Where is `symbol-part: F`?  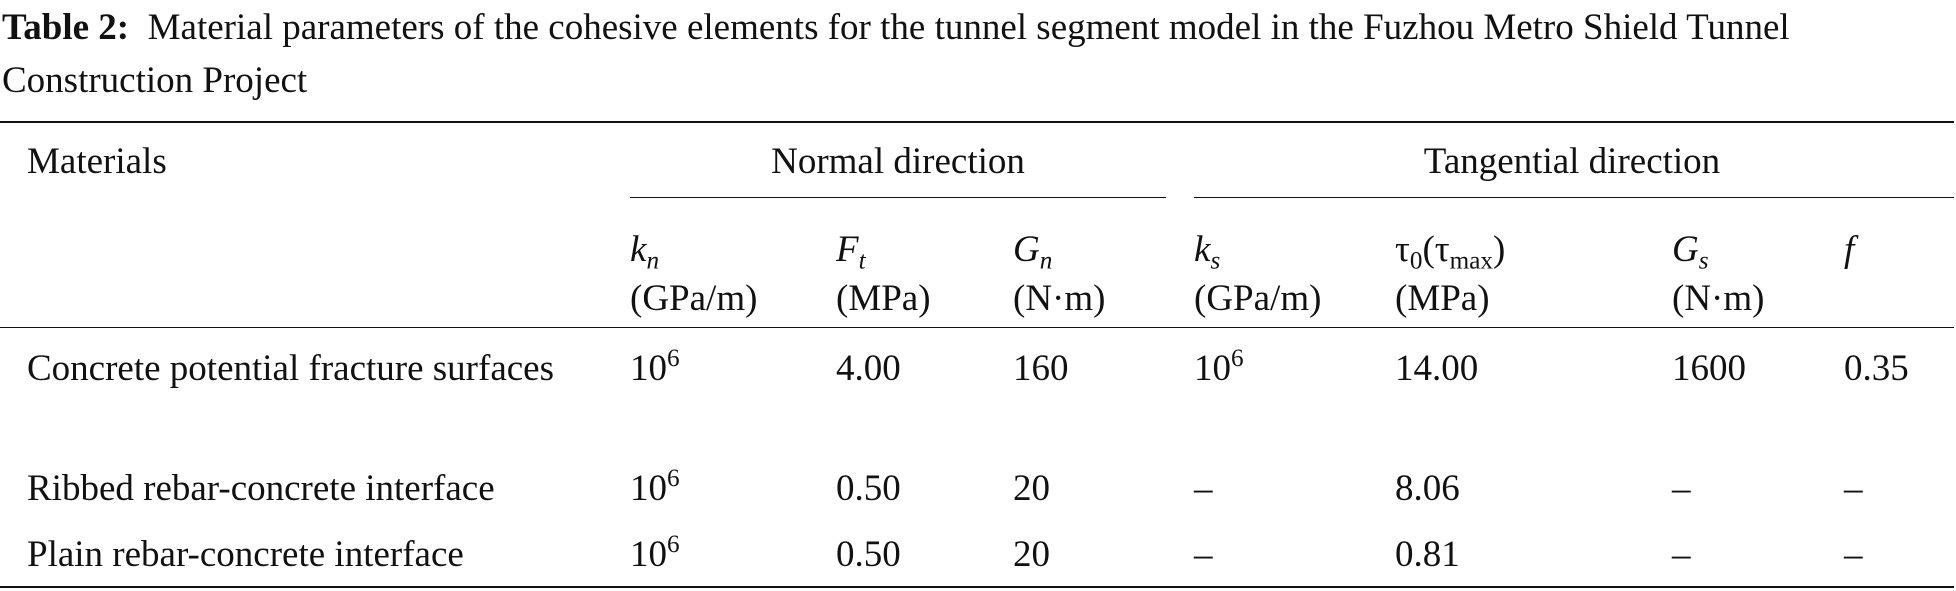 symbol-part: F is located at coordinates (847, 249).